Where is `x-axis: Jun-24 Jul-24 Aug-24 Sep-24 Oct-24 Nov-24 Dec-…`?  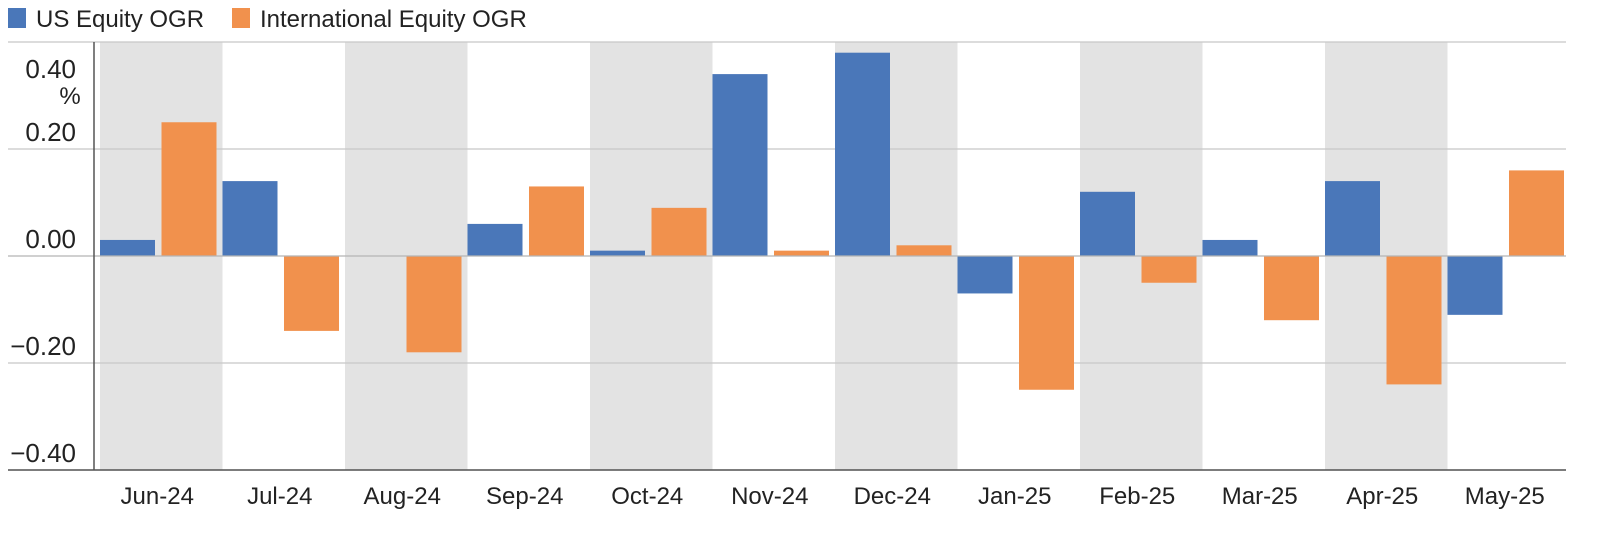 x-axis: Jun-24 Jul-24 Aug-24 Sep-24 Oct-24 Nov-24 Dec-… is located at coordinates (833, 496).